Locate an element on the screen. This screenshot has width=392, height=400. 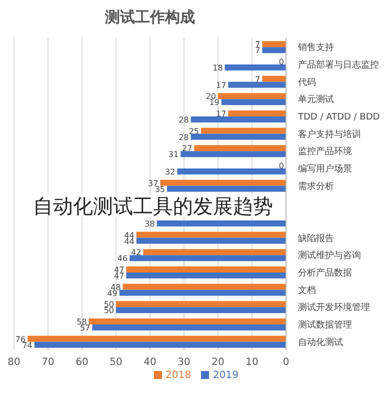
y-tick-label: 产品部署与日志监控 is located at coordinates (338, 65).